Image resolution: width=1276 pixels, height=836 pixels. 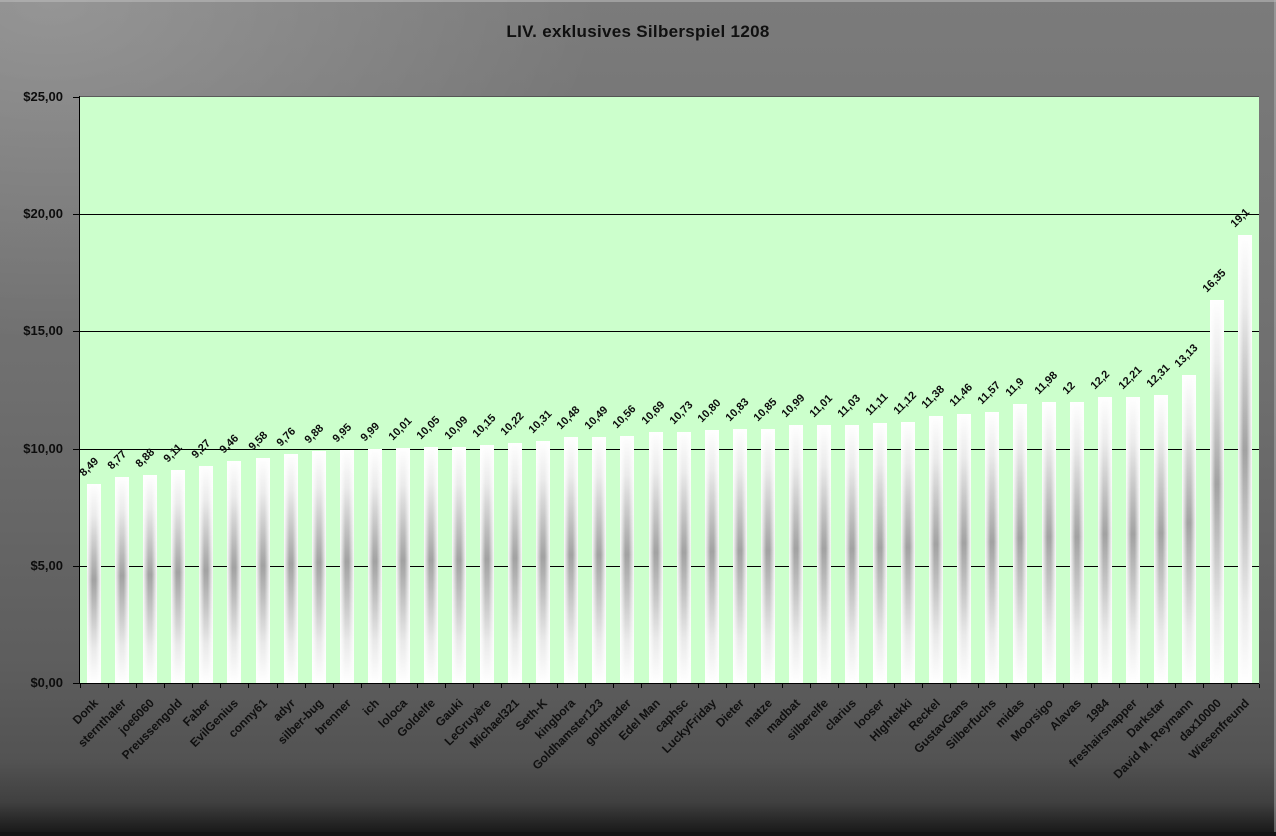 I want to click on bottom-edge-shadow, so click(x=638, y=834).